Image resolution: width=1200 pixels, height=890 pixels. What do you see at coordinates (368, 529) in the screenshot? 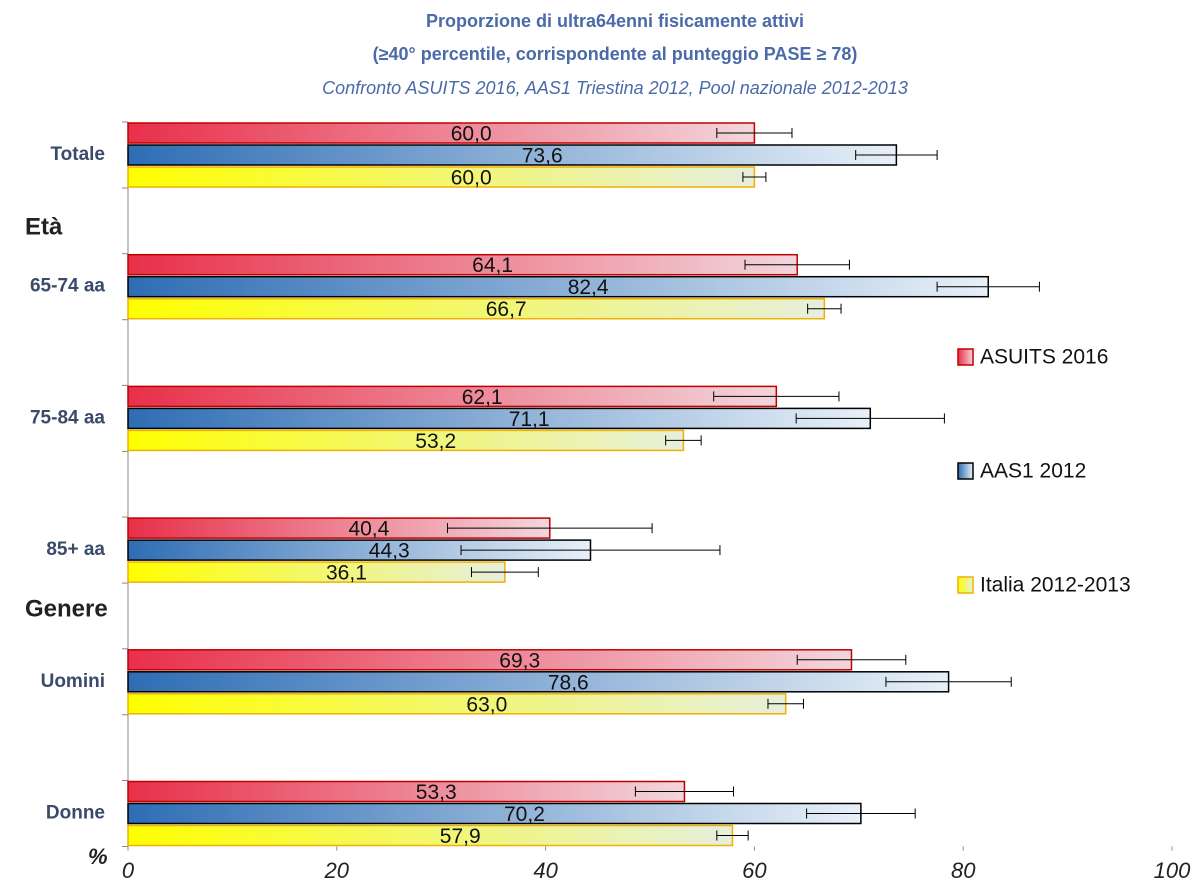
I see `value-label: 40,4` at bounding box center [368, 529].